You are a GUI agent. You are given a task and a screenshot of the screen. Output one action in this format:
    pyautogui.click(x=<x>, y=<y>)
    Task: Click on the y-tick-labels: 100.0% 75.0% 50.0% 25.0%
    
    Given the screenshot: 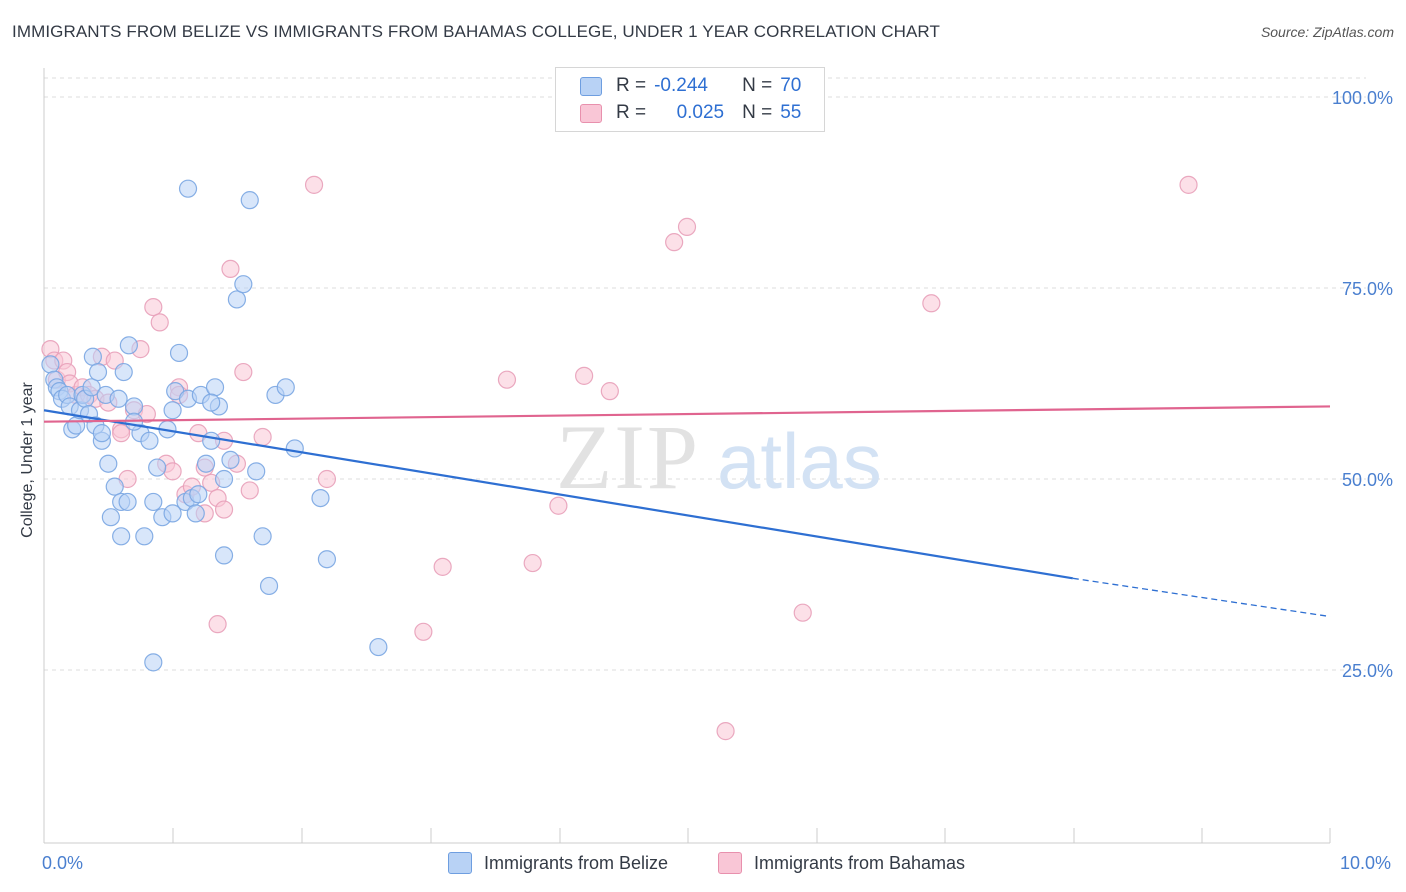 What is the action you would take?
    pyautogui.click(x=1362, y=384)
    